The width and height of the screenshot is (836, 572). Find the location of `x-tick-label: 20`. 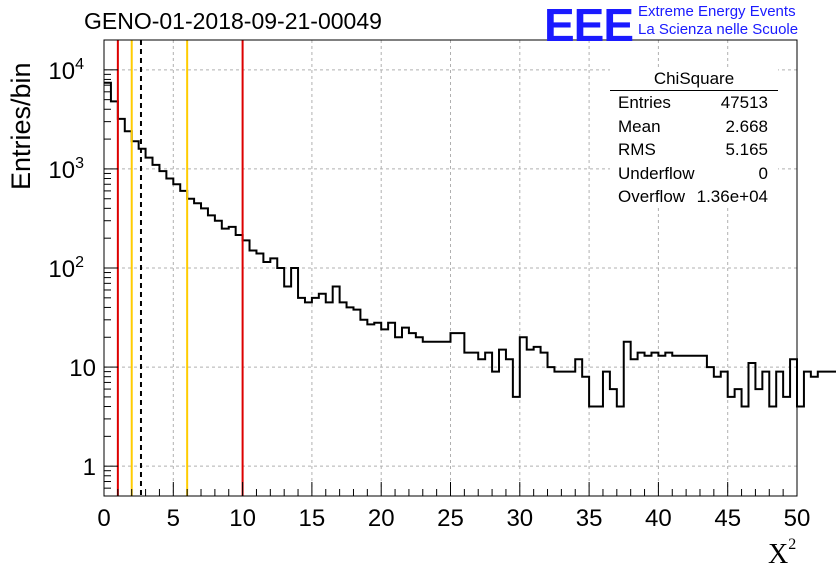

x-tick-label: 20 is located at coordinates (381, 518).